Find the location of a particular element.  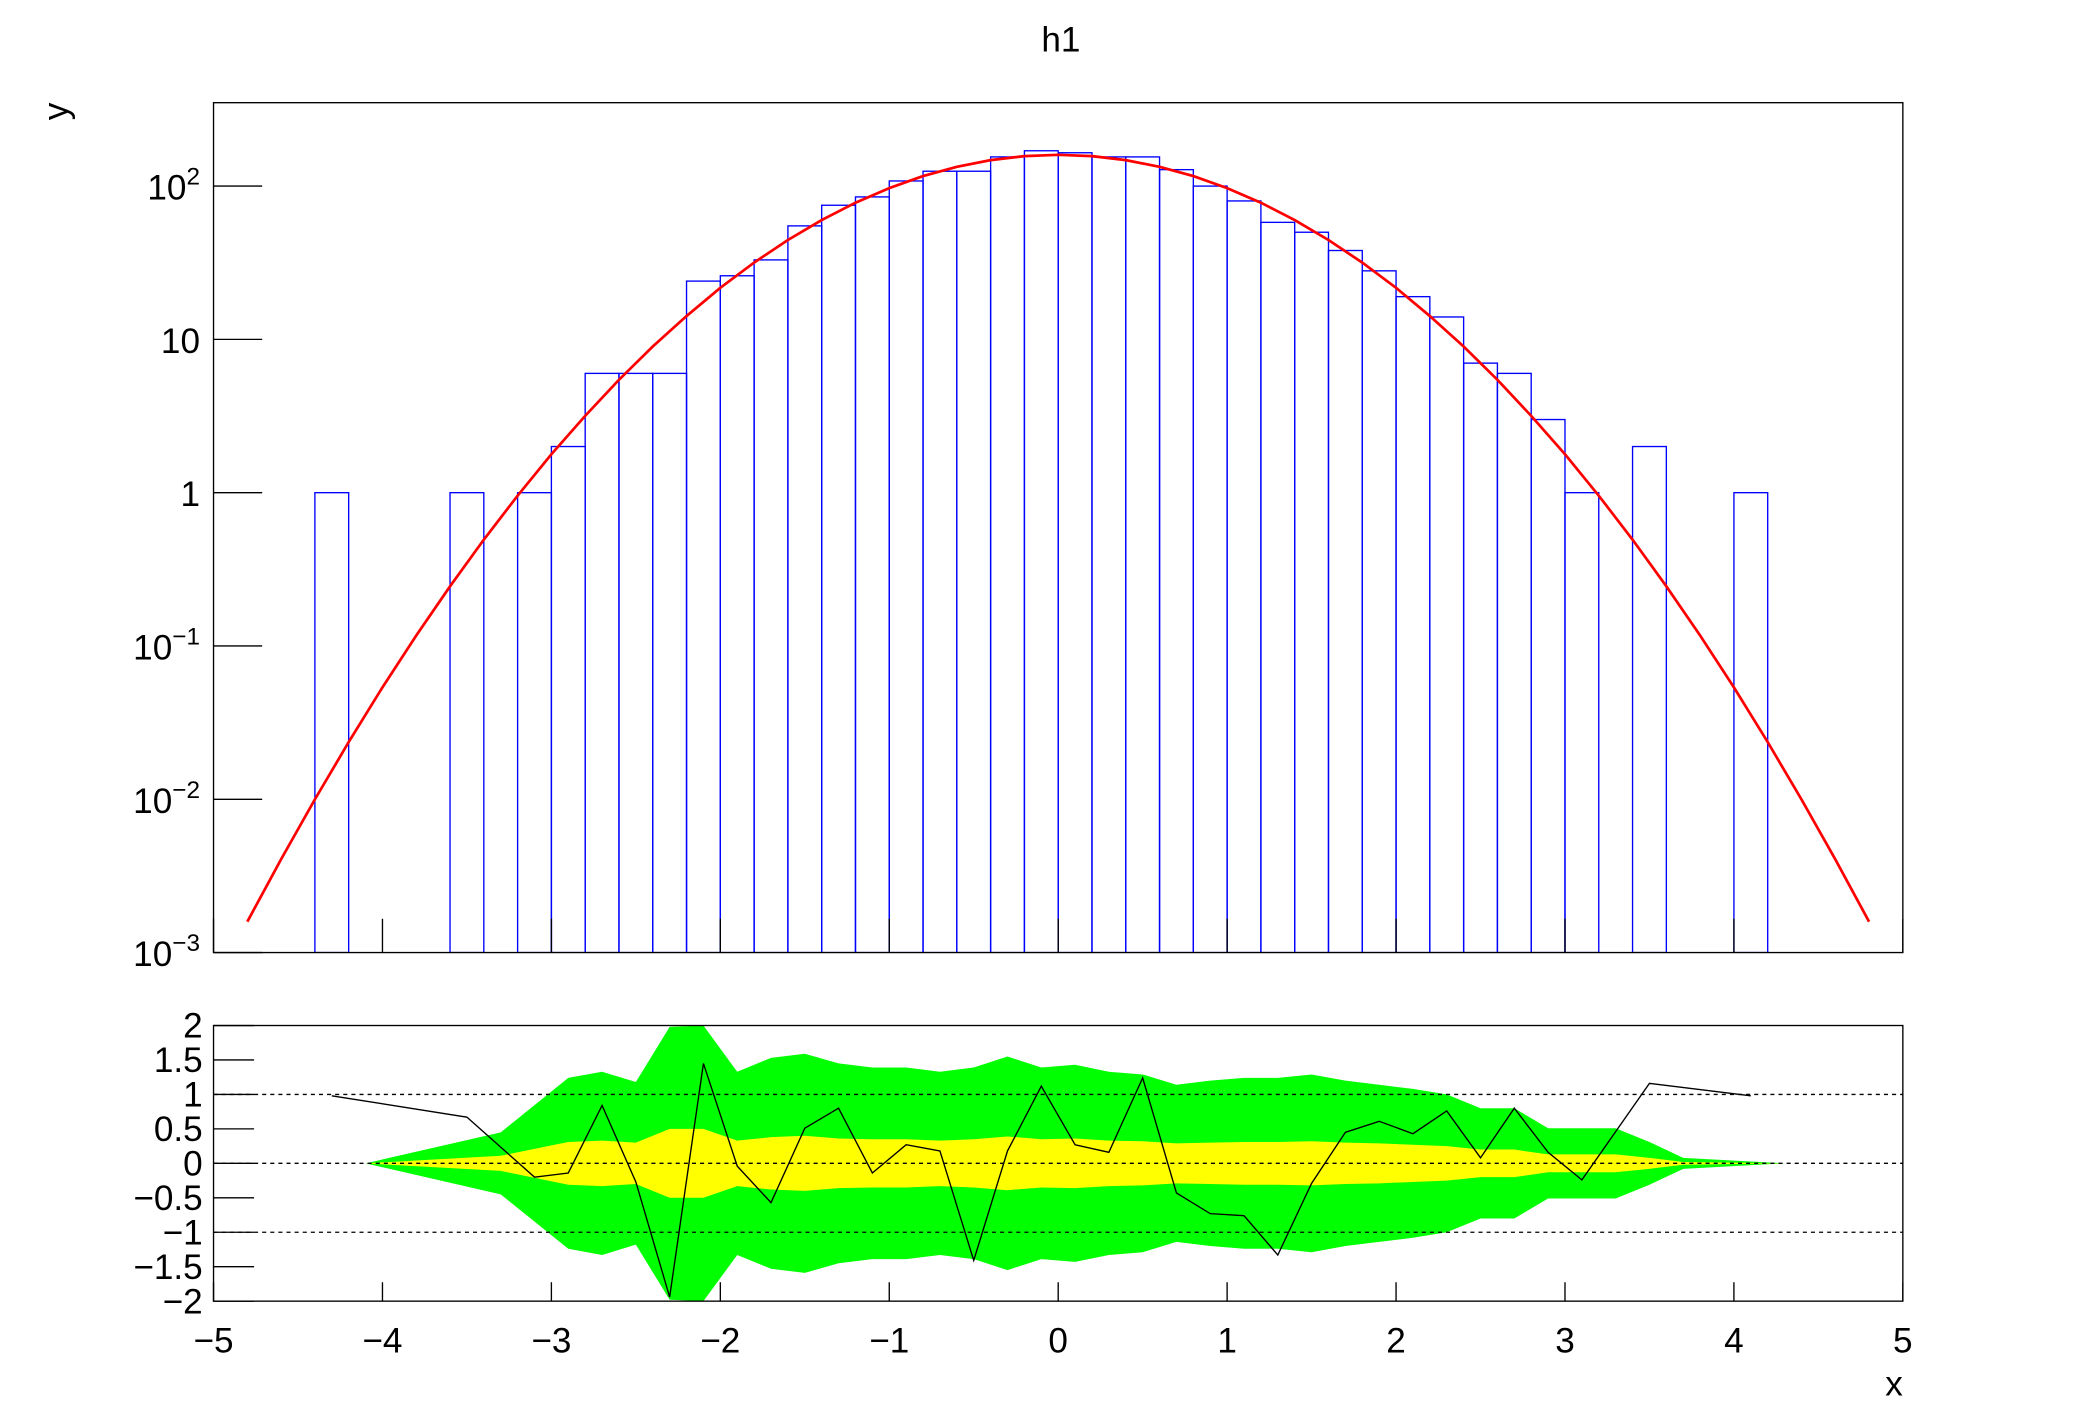

tick-label: 1.5 is located at coordinates (178, 1060).